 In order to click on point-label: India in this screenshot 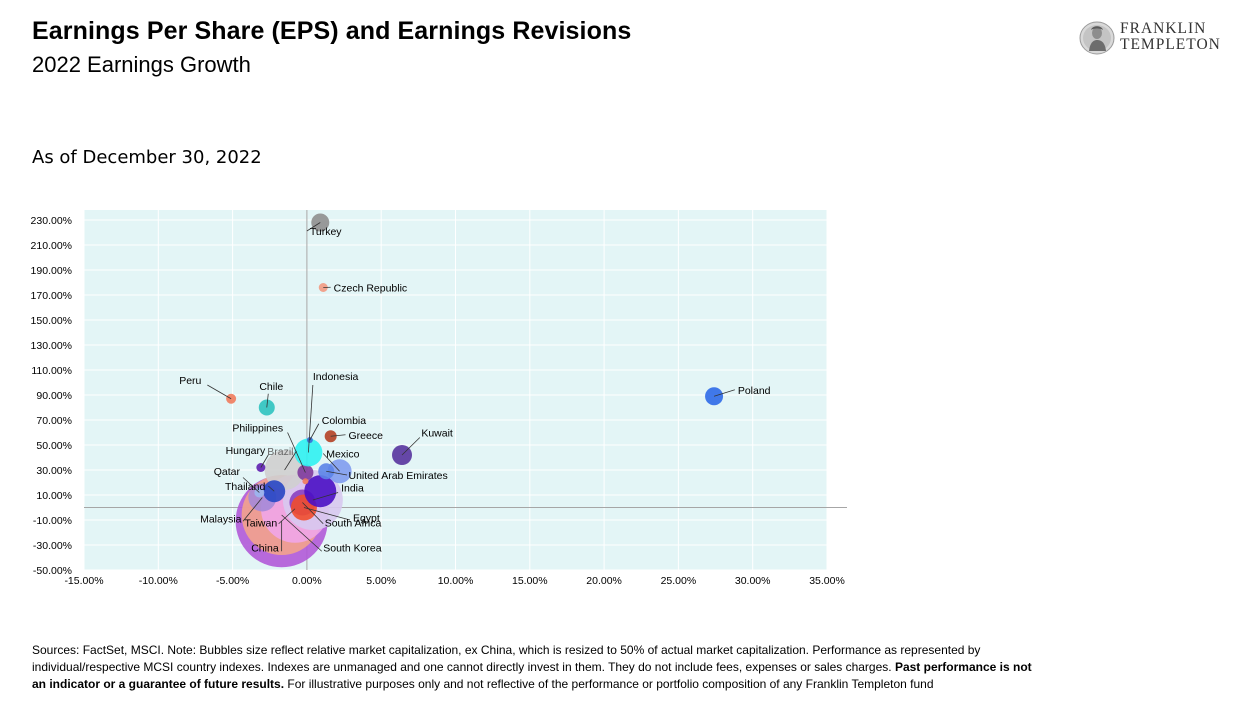, I will do `click(352, 488)`.